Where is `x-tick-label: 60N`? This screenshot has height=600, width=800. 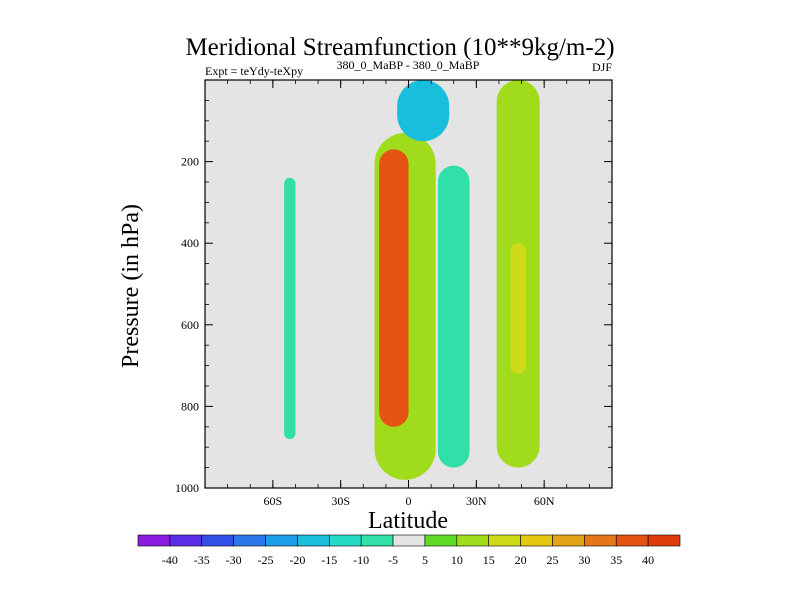 x-tick-label: 60N is located at coordinates (544, 501).